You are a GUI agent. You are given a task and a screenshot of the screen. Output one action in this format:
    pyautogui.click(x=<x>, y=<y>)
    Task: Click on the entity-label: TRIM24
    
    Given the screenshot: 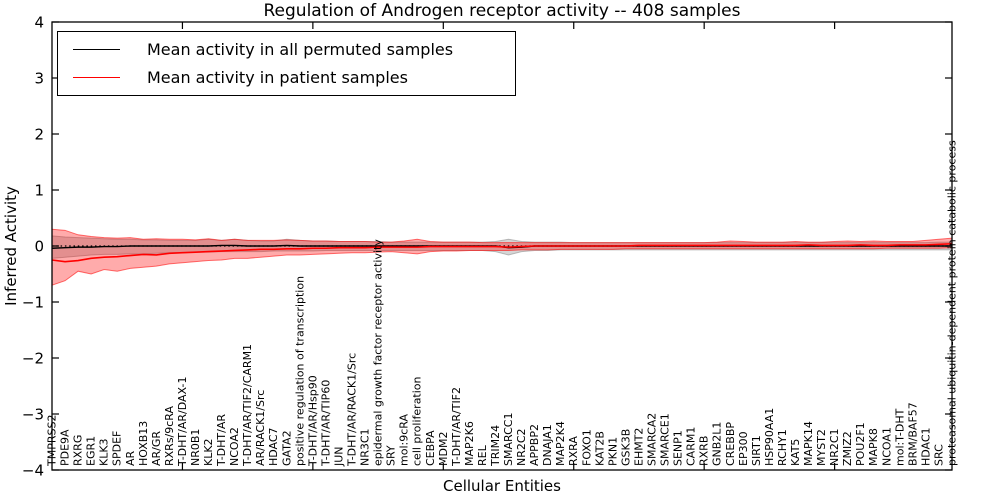 What is the action you would take?
    pyautogui.click(x=495, y=446)
    